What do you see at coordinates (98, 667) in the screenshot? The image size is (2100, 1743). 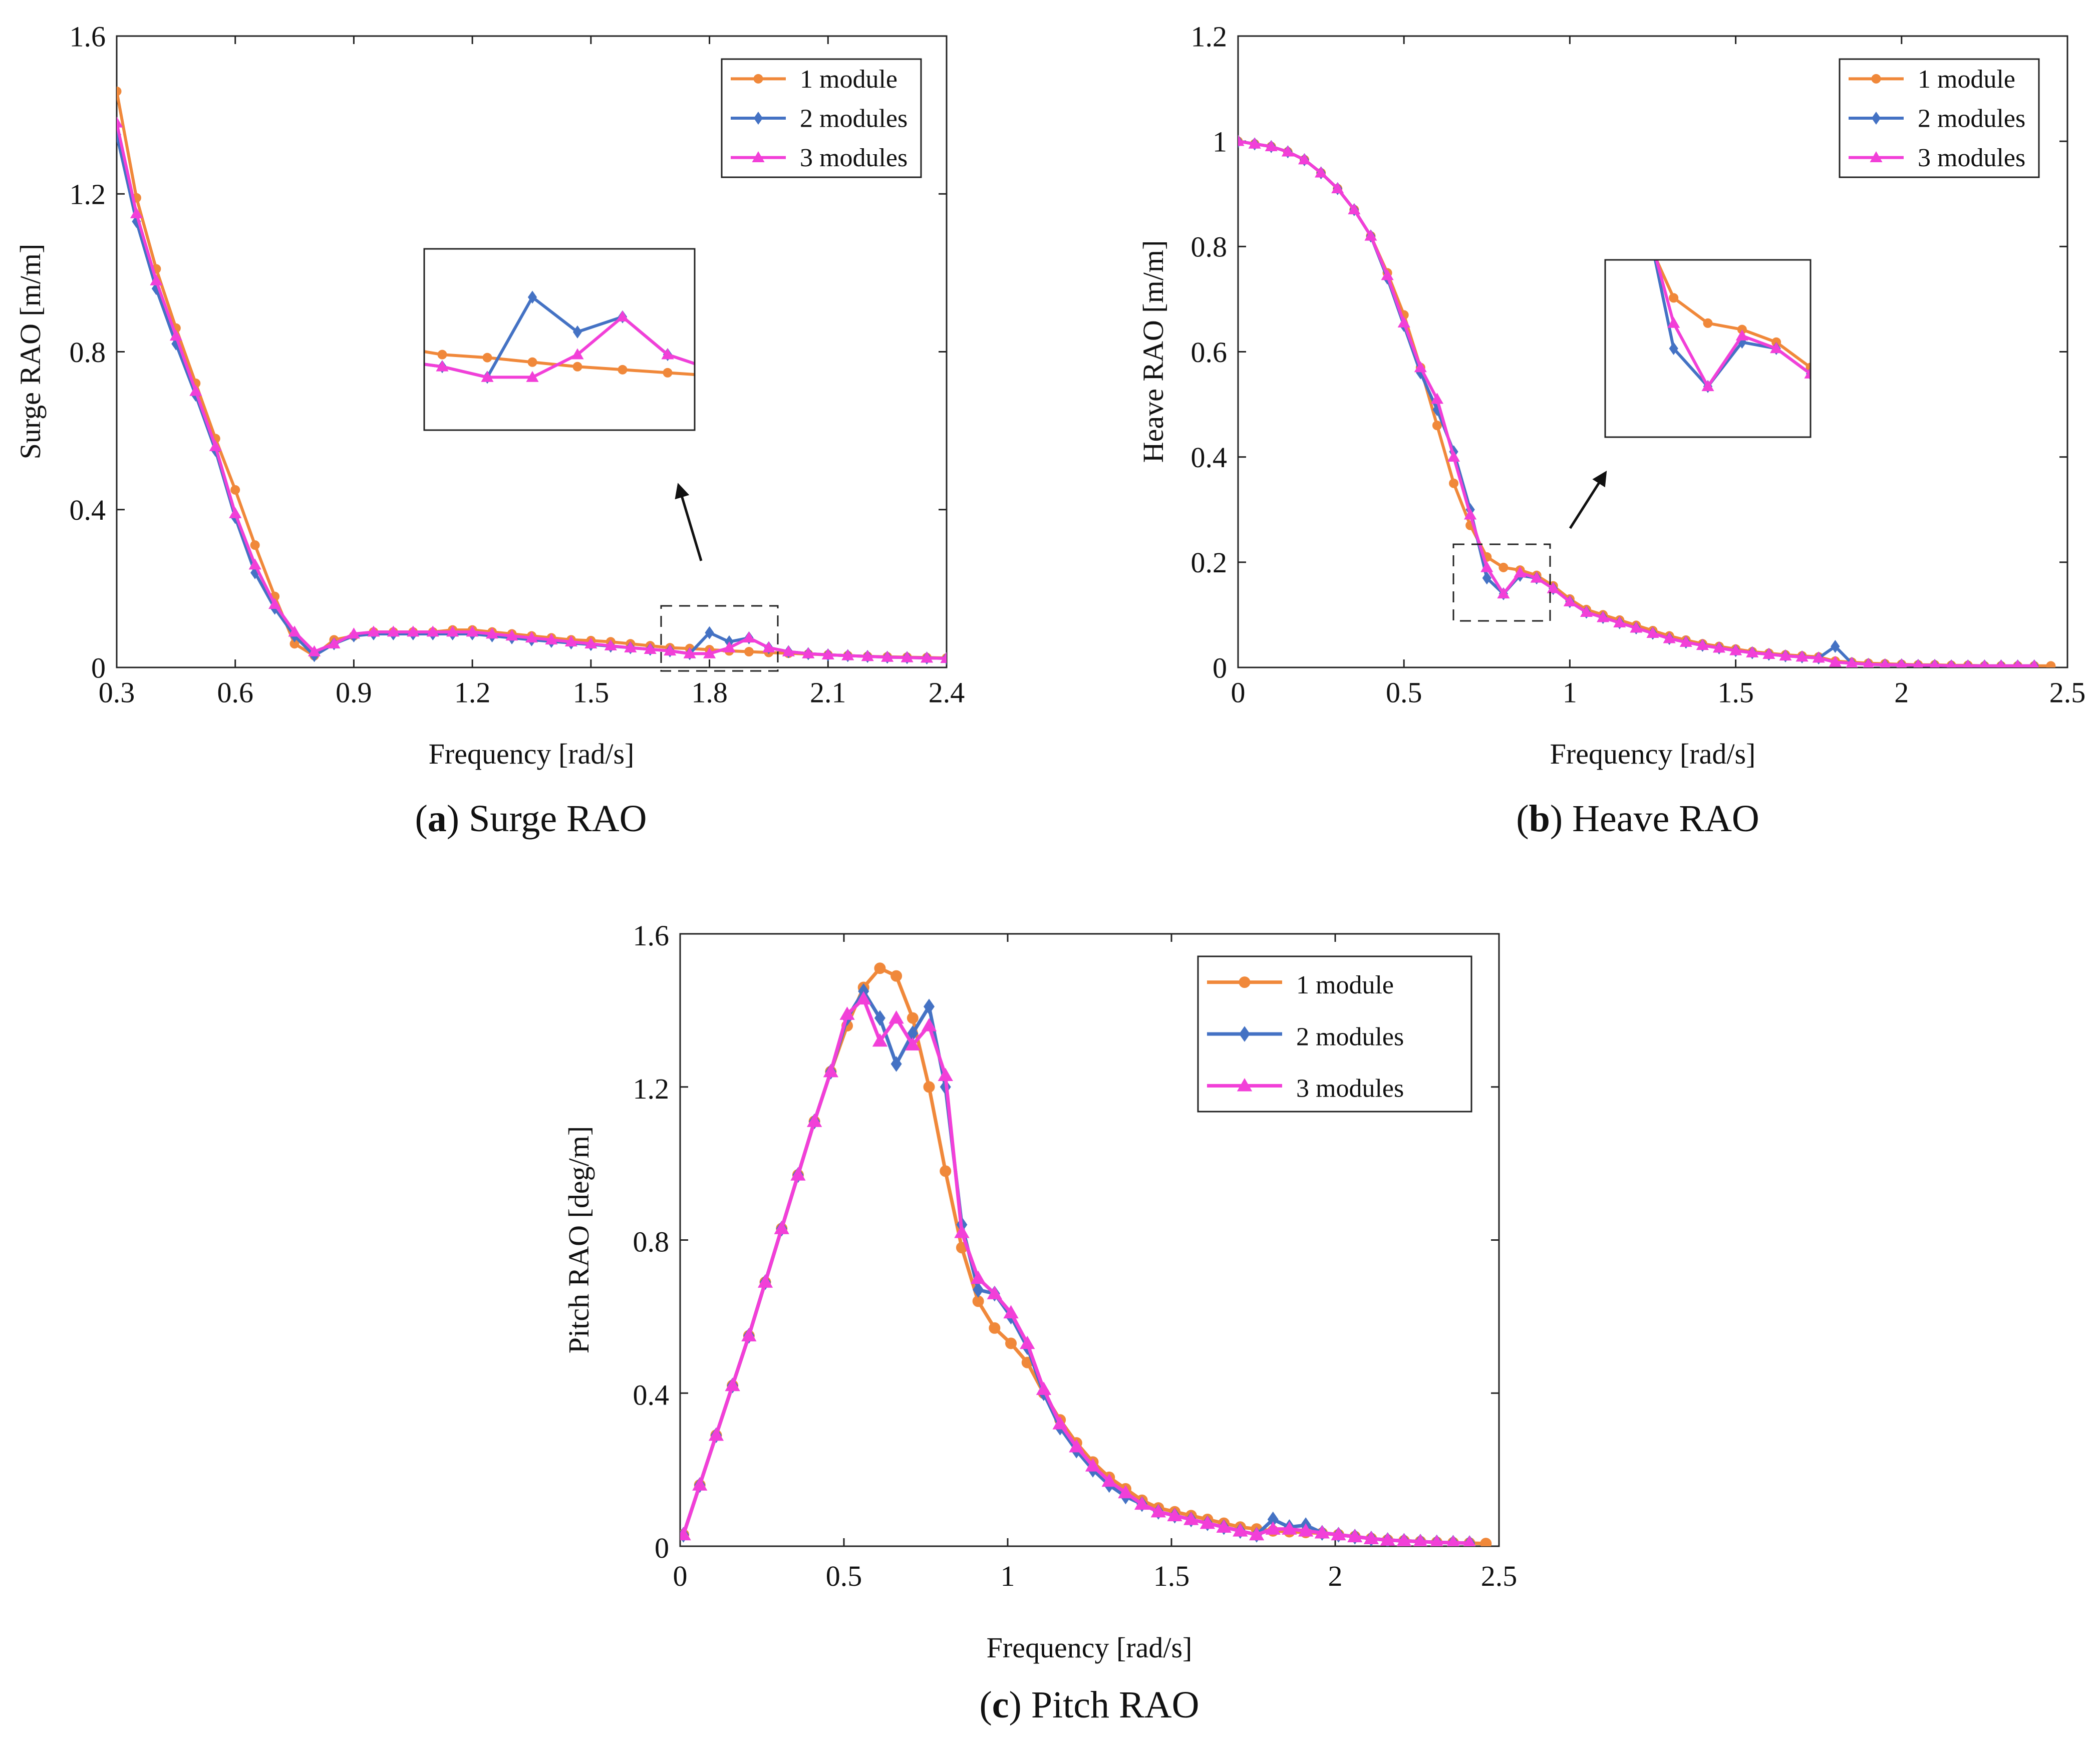 I see `panel-a-y-tick-label: 0` at bounding box center [98, 667].